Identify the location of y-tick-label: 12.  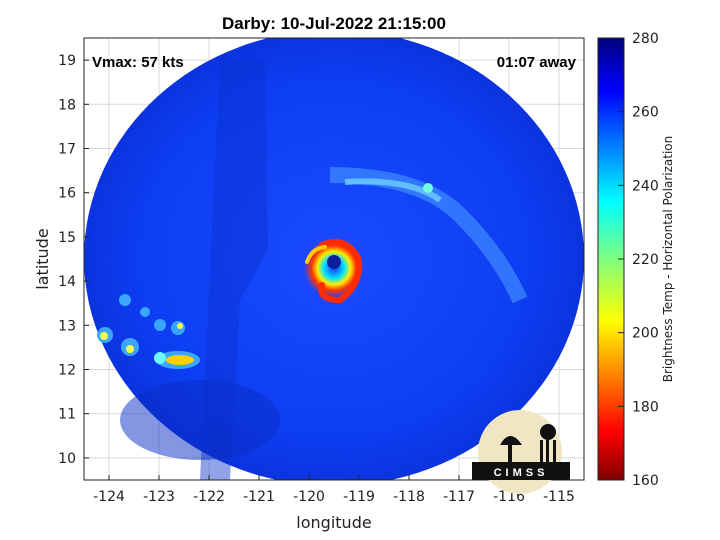
(67, 371).